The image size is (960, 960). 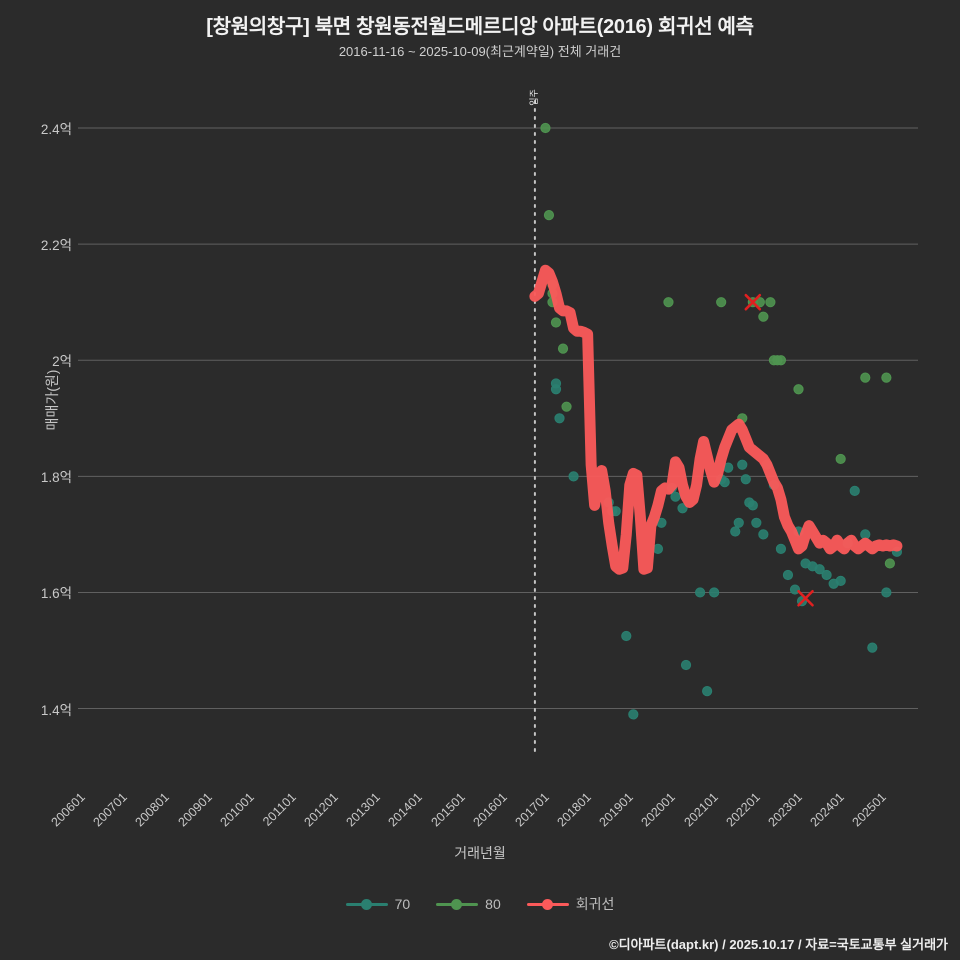 I want to click on highlight-markers, so click(x=779, y=450).